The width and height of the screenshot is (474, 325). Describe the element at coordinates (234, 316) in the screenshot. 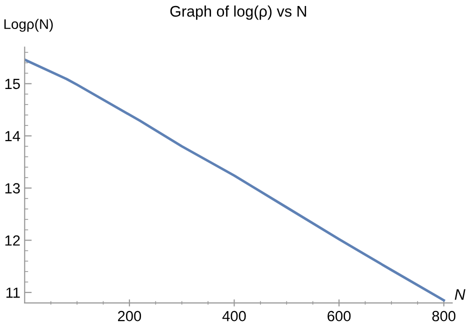

I see `x-tick-label: 400` at that location.